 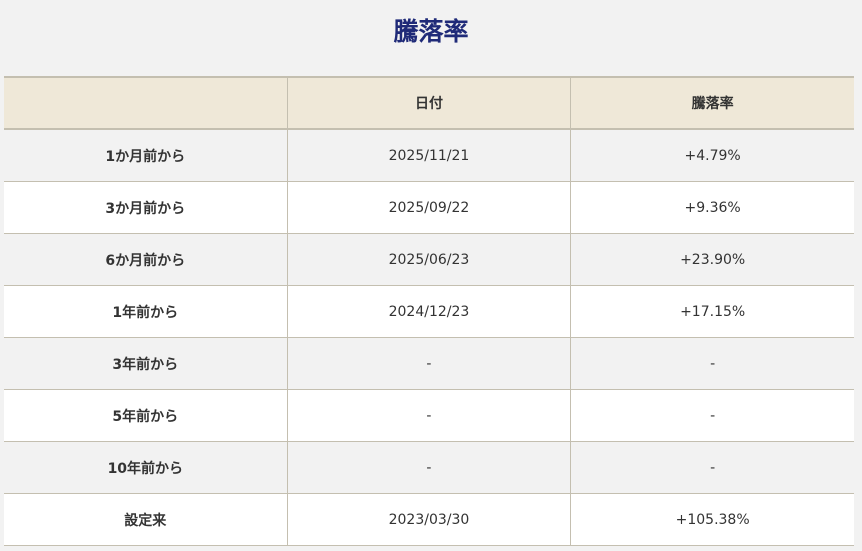 I want to click on date-cell: 2023/03/30, so click(x=429, y=519).